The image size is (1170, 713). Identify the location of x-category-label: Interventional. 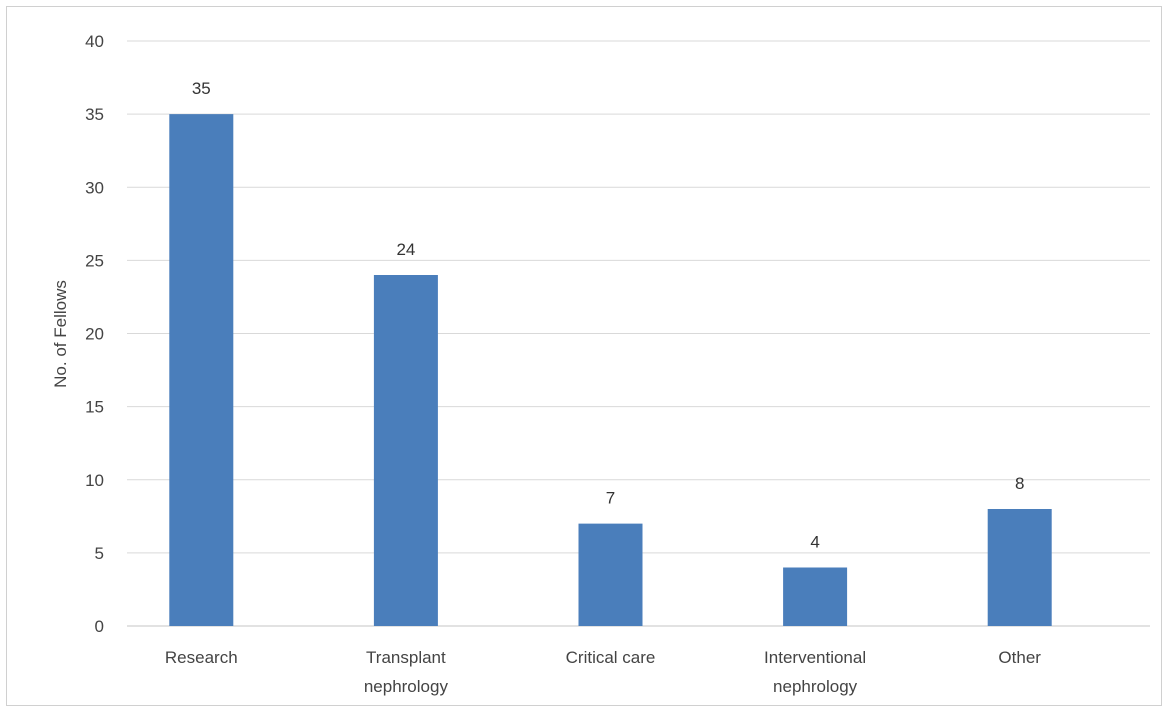
(815, 657).